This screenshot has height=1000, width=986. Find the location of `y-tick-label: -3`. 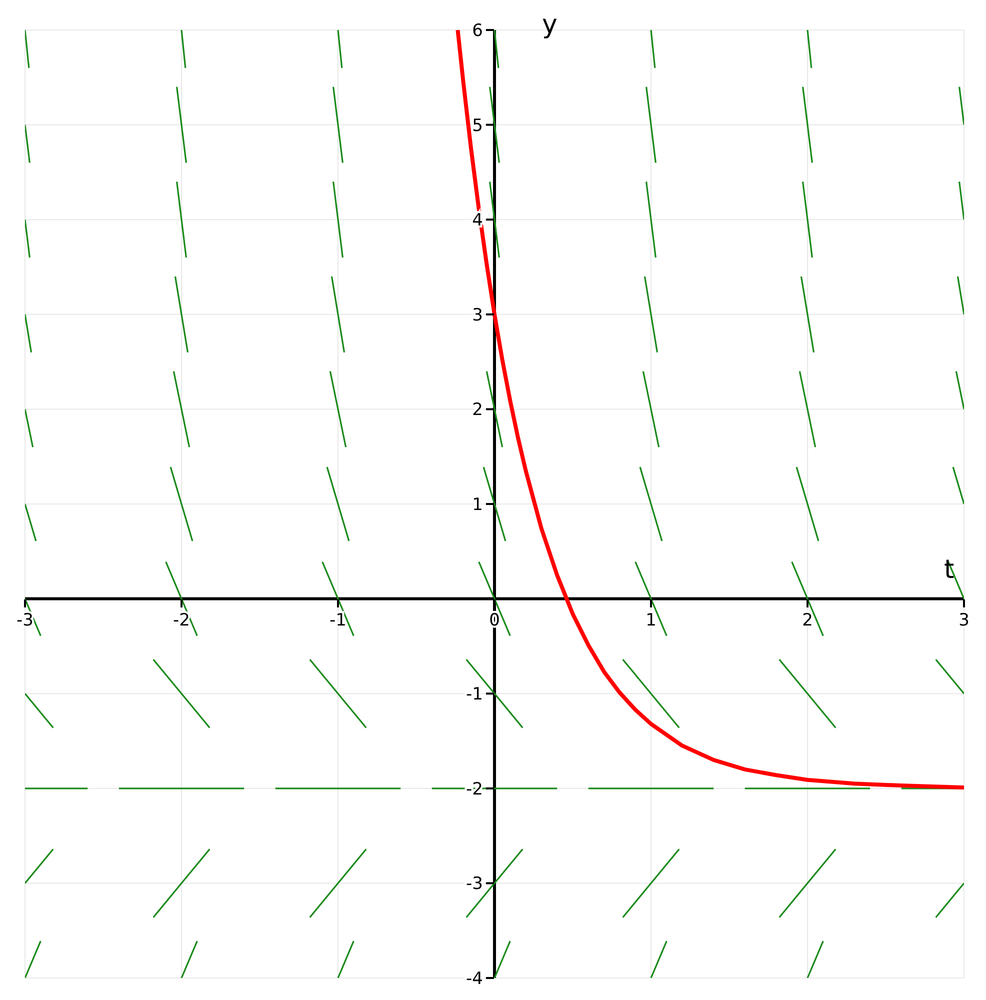

y-tick-label: -3 is located at coordinates (474, 884).